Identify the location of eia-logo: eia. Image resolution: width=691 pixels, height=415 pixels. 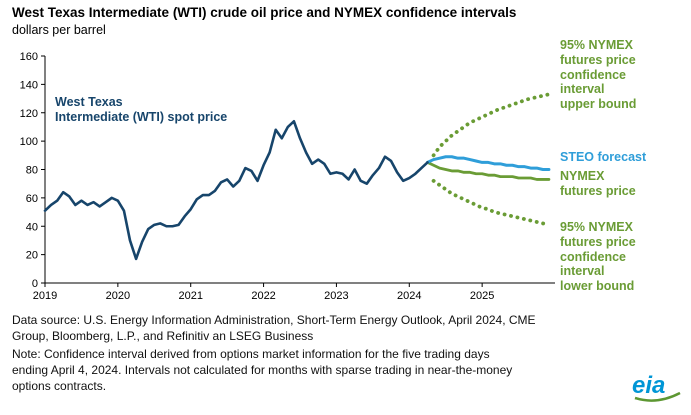
(657, 390).